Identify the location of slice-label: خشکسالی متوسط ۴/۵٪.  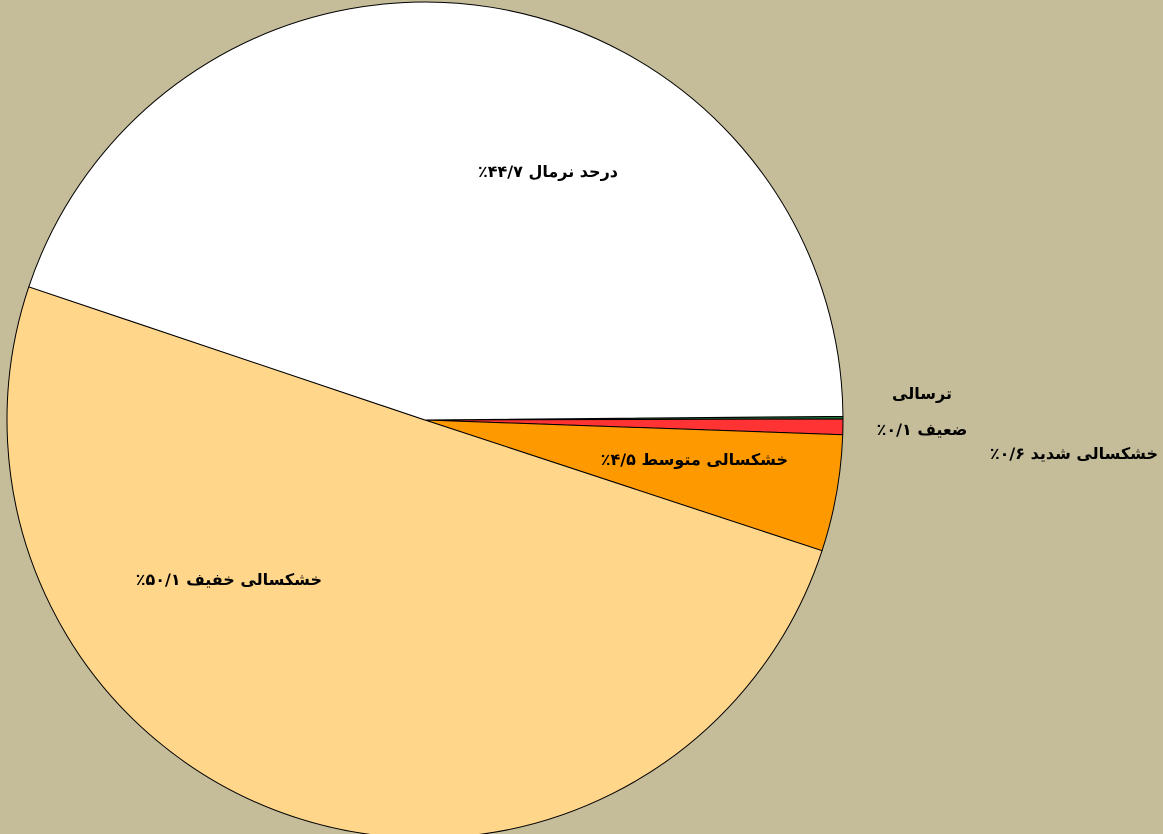
(694, 460).